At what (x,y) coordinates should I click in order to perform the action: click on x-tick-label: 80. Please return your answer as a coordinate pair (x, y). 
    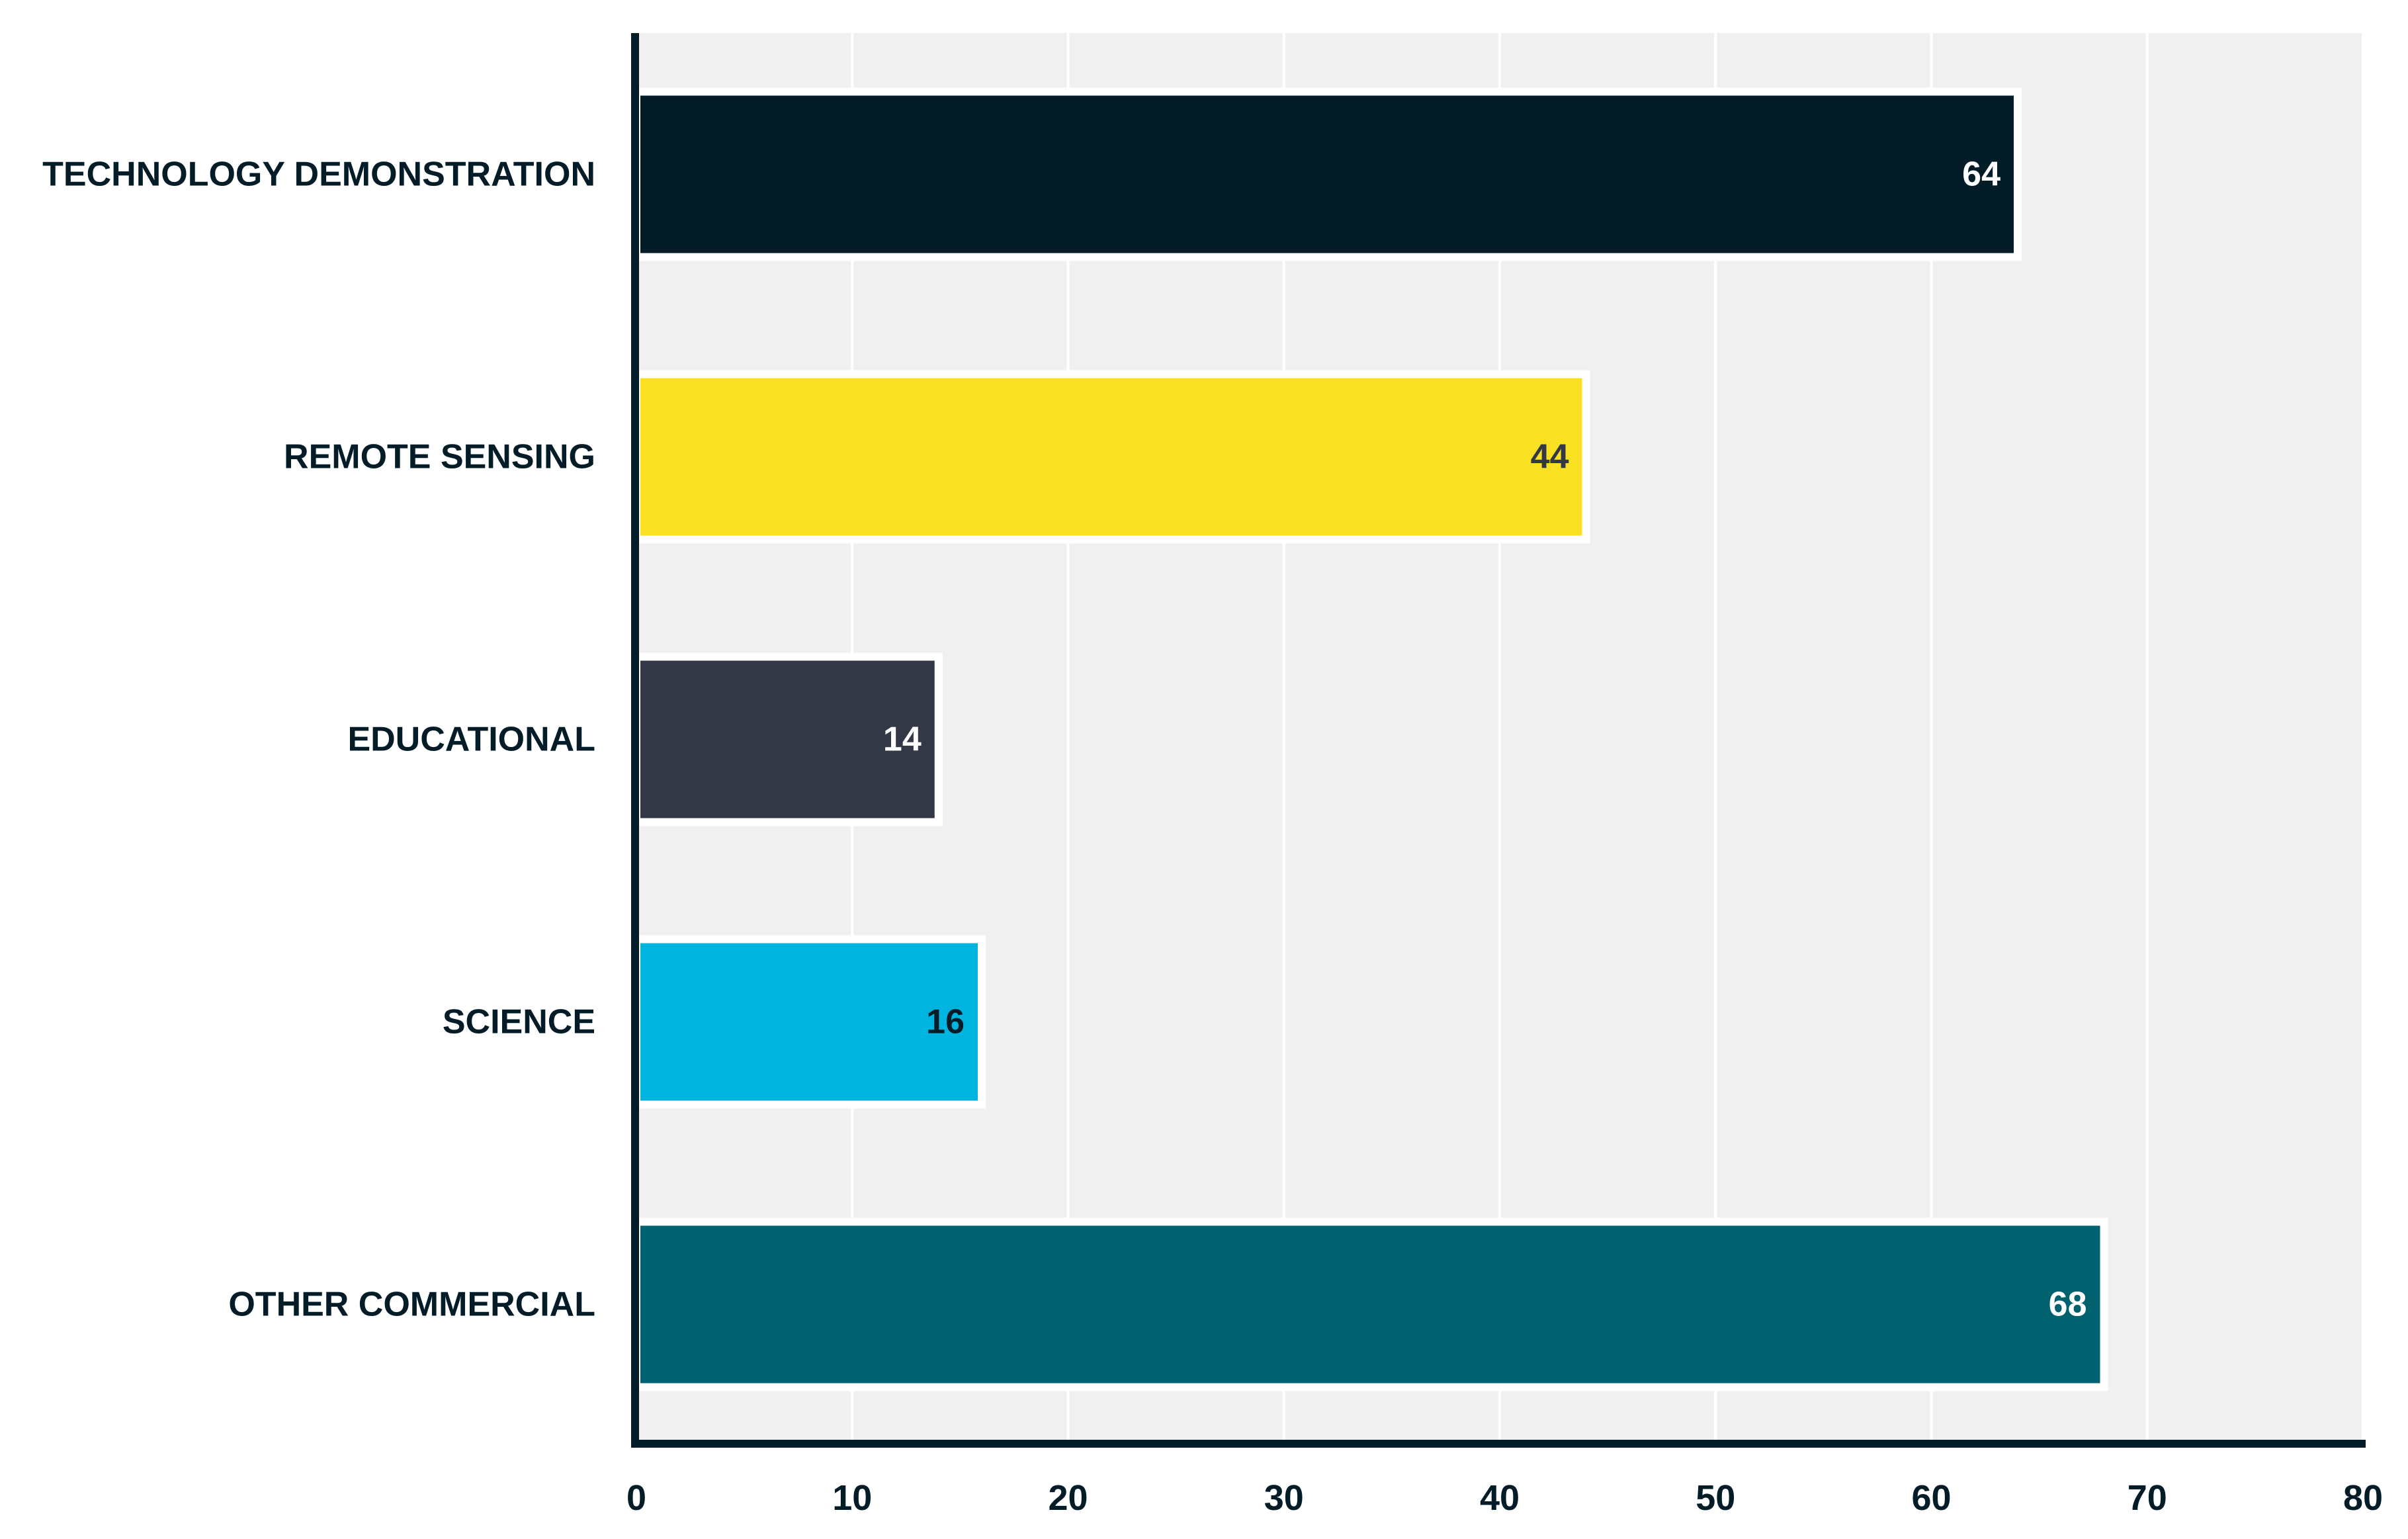
    Looking at the image, I should click on (2363, 1498).